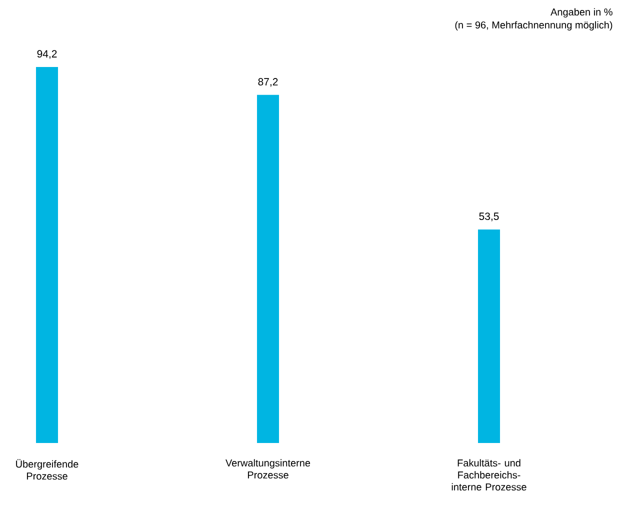  Describe the element at coordinates (47, 54) in the screenshot. I see `data-label: 94,2` at that location.